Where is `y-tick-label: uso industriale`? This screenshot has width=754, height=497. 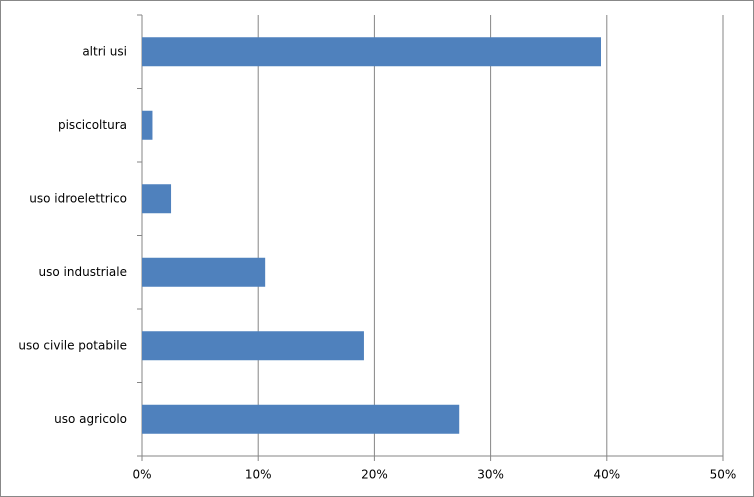 y-tick-label: uso industriale is located at coordinates (83, 272).